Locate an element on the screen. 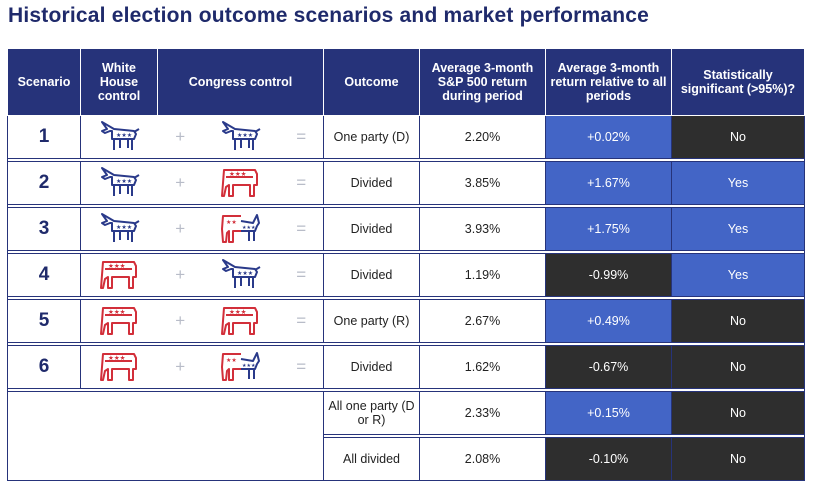  outcome-cell: One party (R) is located at coordinates (371, 321).